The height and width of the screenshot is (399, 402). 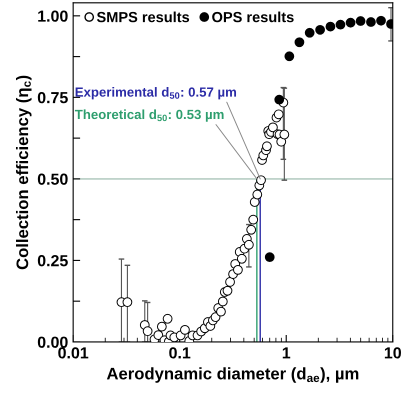 I want to click on y-tick-label: 0.25, so click(x=53, y=260).